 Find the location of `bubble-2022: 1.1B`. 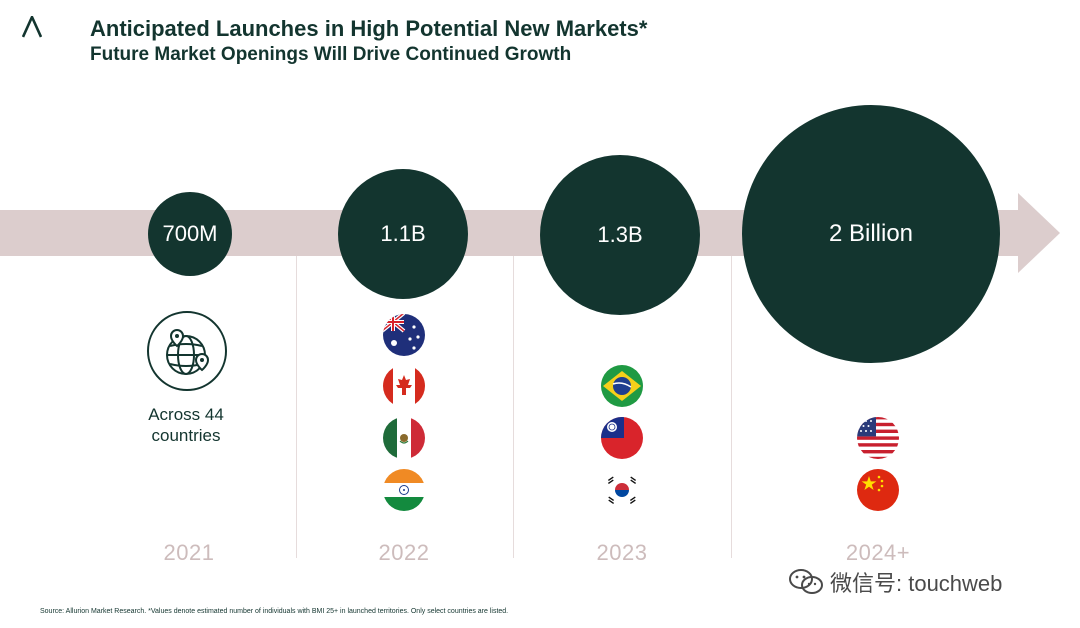

bubble-2022: 1.1B is located at coordinates (403, 234).